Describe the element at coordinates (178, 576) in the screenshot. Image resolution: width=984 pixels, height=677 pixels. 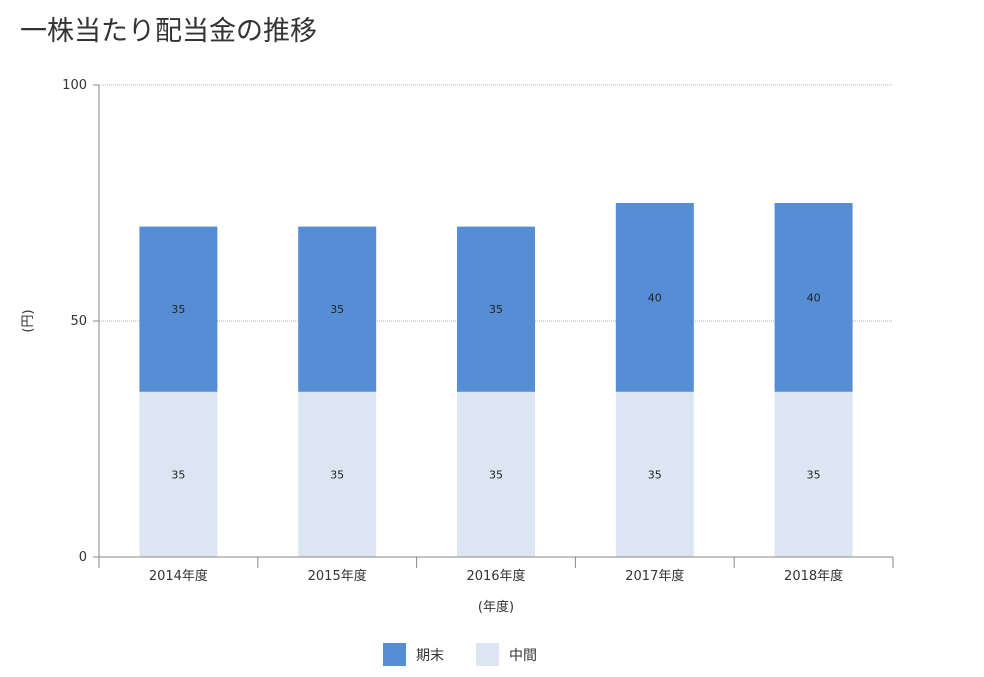
I see `x-tick-label: 2014年度` at that location.